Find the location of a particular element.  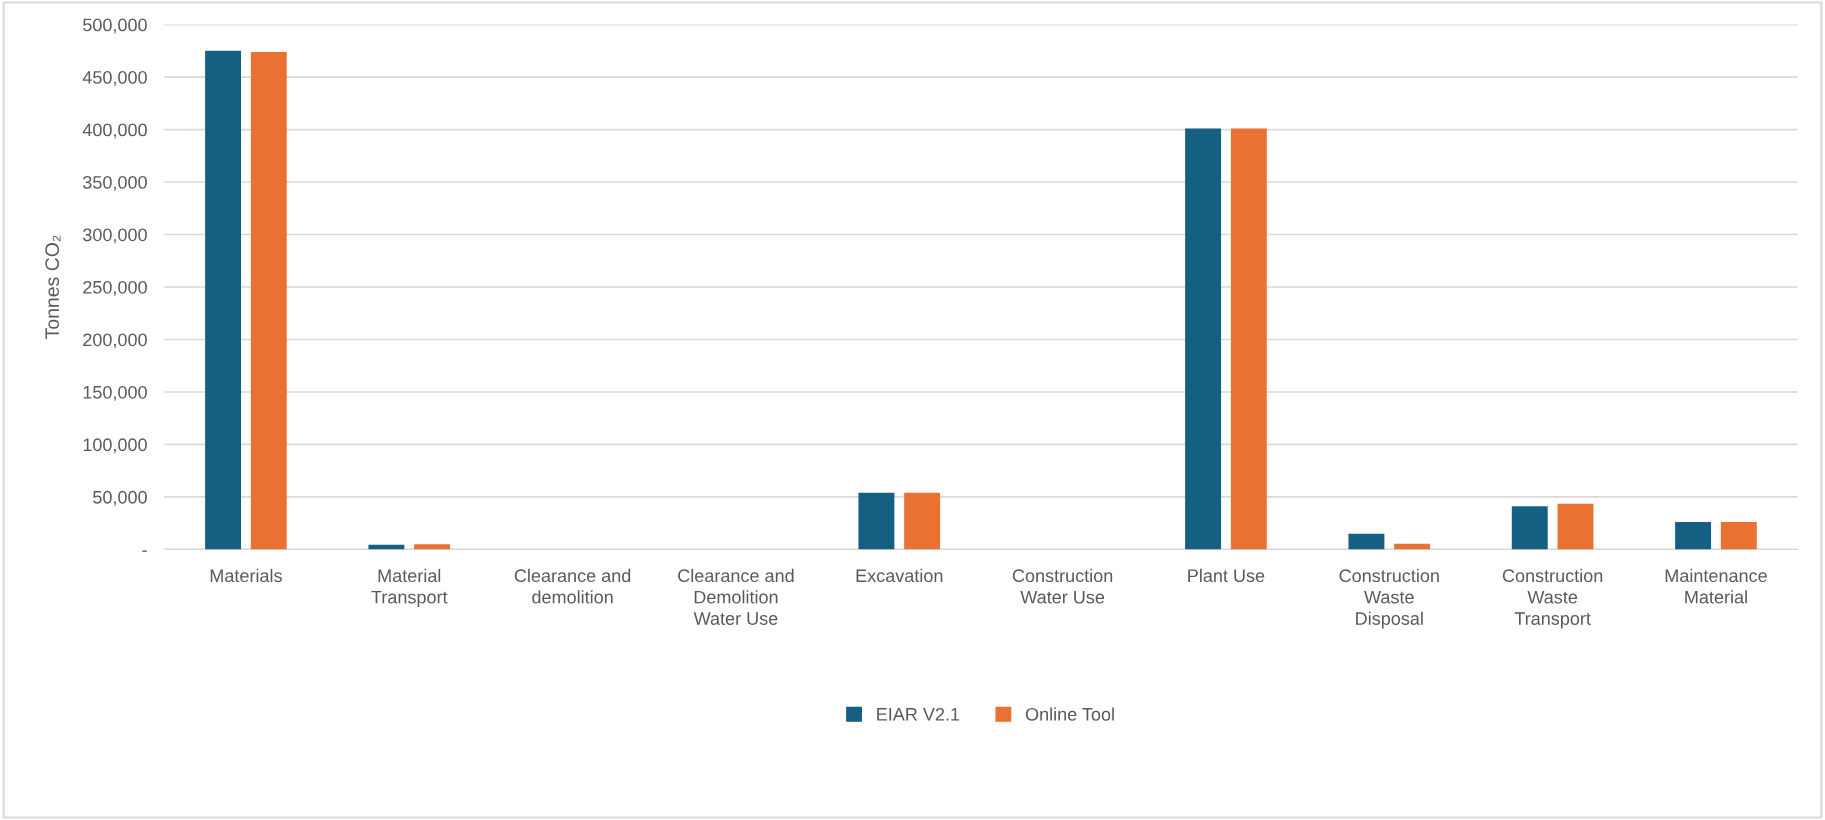

legend-label: EIAR V2.1 is located at coordinates (918, 714).